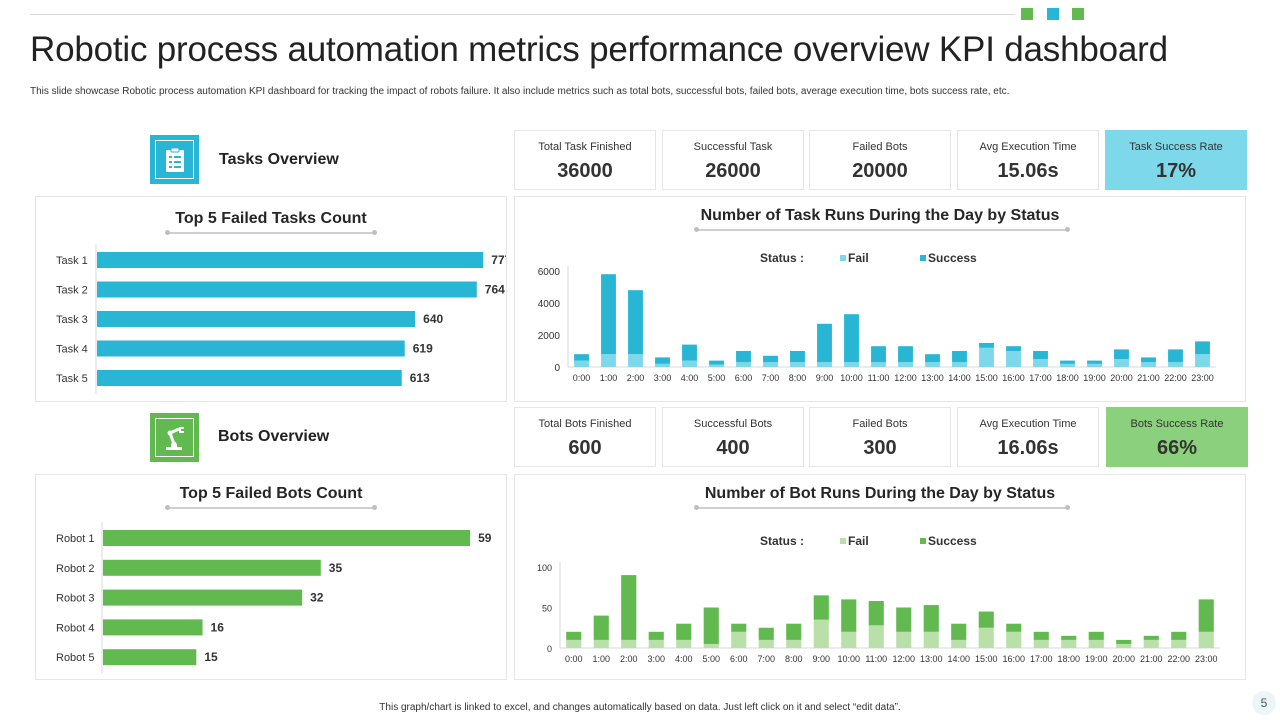 This screenshot has width=1280, height=720. What do you see at coordinates (880, 448) in the screenshot?
I see `kpi-value: 300` at bounding box center [880, 448].